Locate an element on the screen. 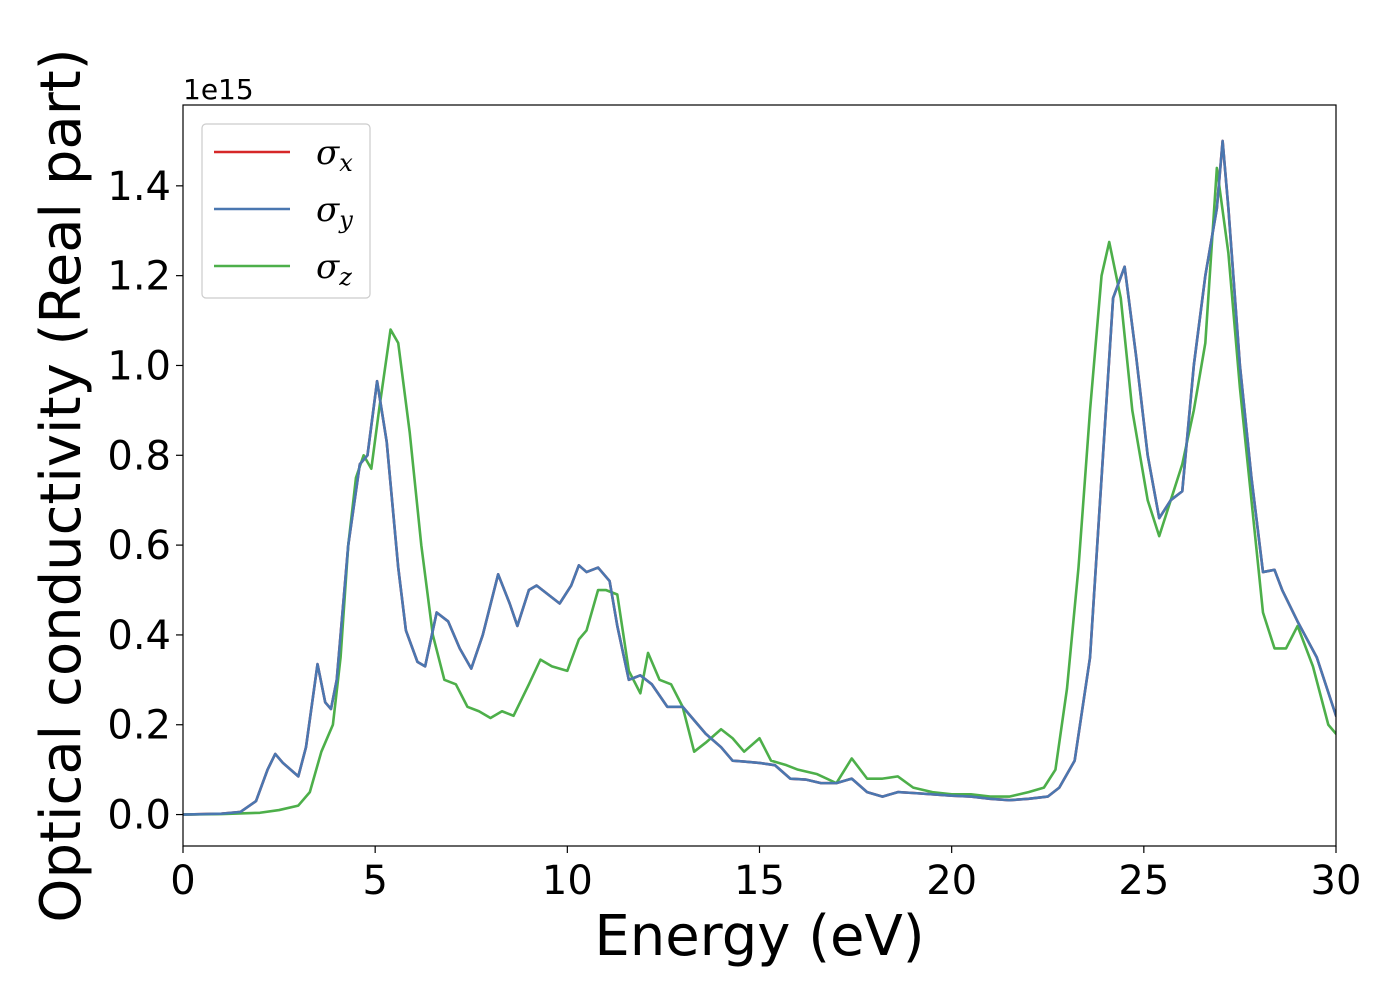 This screenshot has height=1000, width=1400. y-tick-label: 1.0 is located at coordinates (139, 366).